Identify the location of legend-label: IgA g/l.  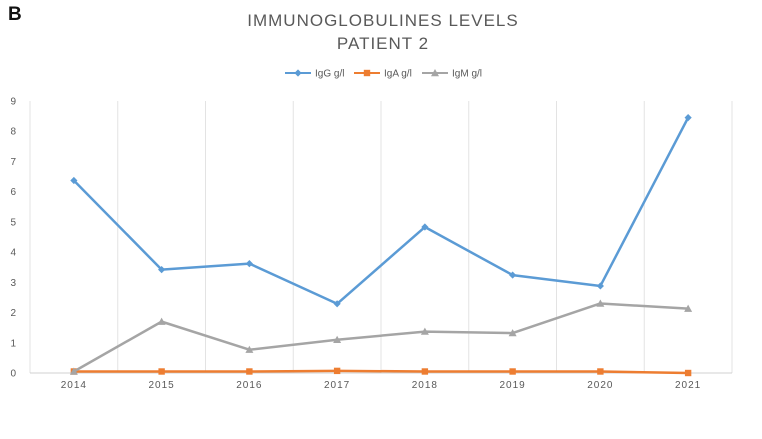
(398, 74).